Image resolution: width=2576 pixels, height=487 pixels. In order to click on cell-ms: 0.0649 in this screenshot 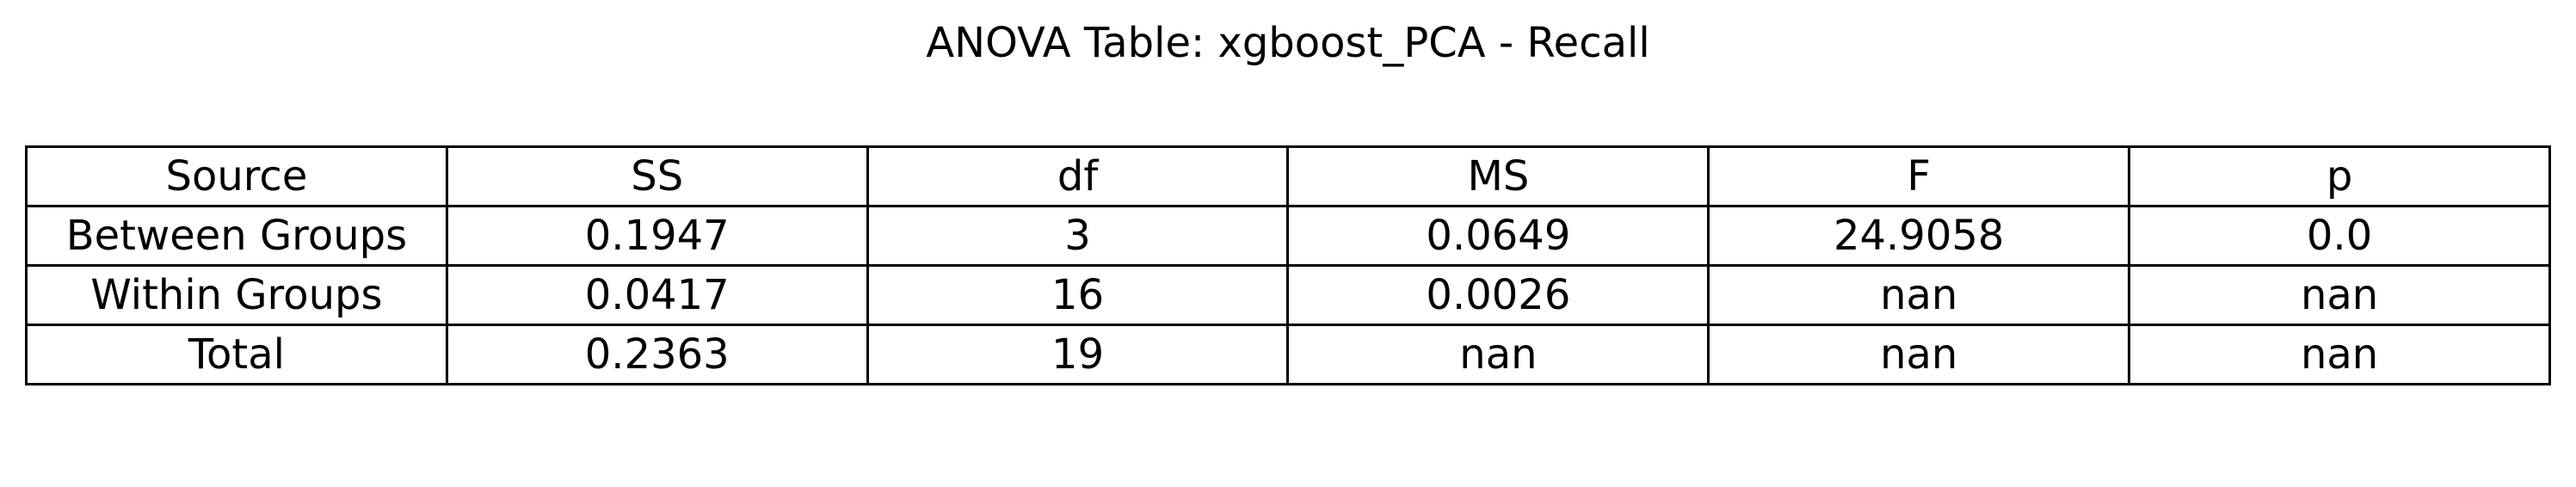, I will do `click(1498, 236)`.